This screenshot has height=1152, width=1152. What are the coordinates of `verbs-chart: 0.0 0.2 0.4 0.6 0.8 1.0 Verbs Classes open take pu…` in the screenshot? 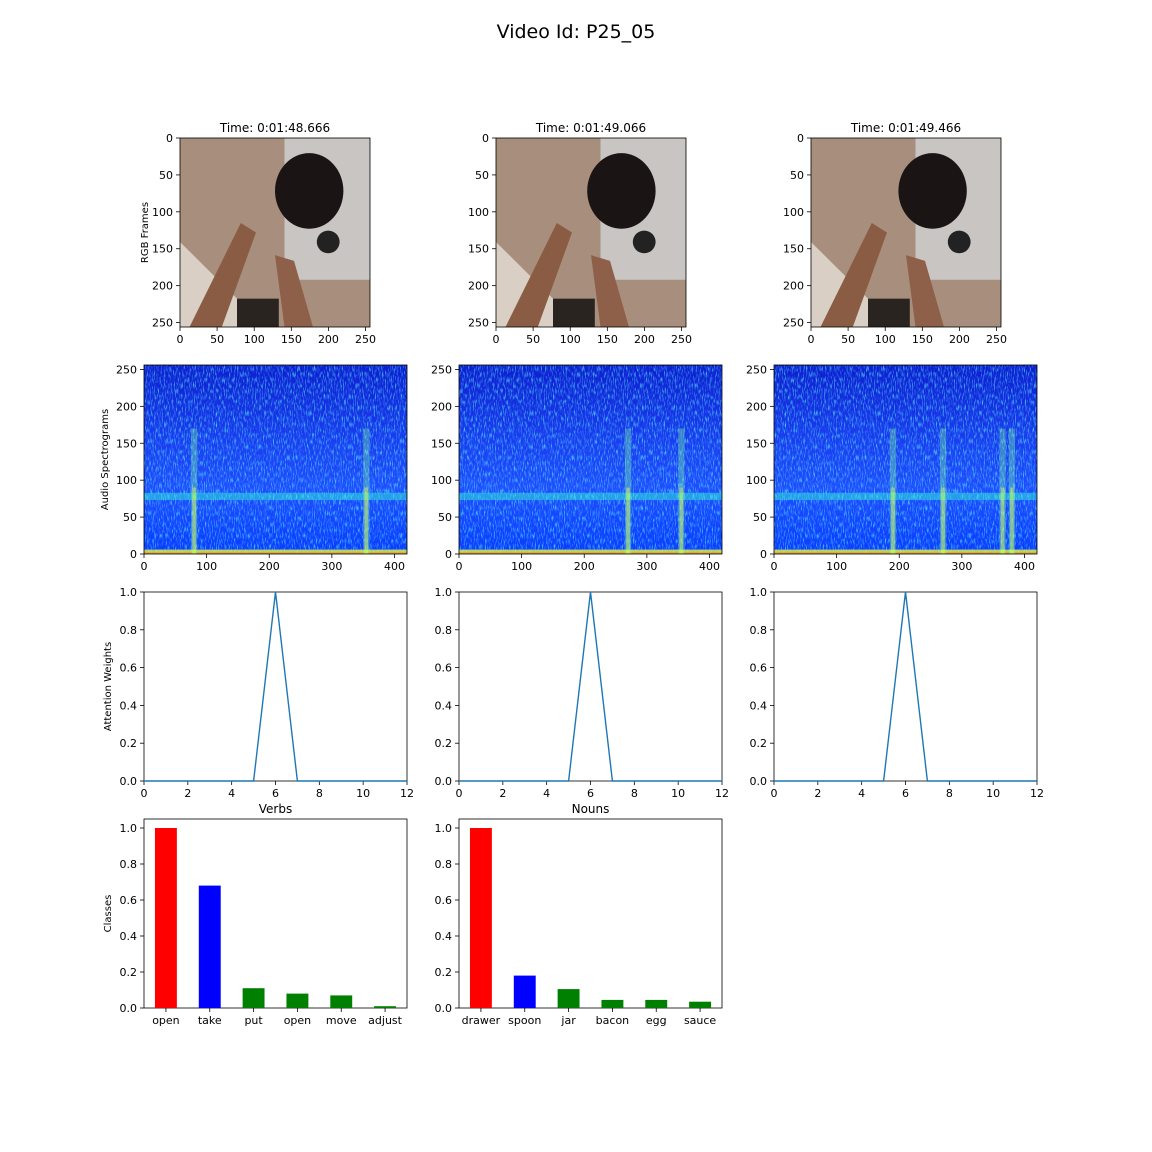 It's located at (255, 914).